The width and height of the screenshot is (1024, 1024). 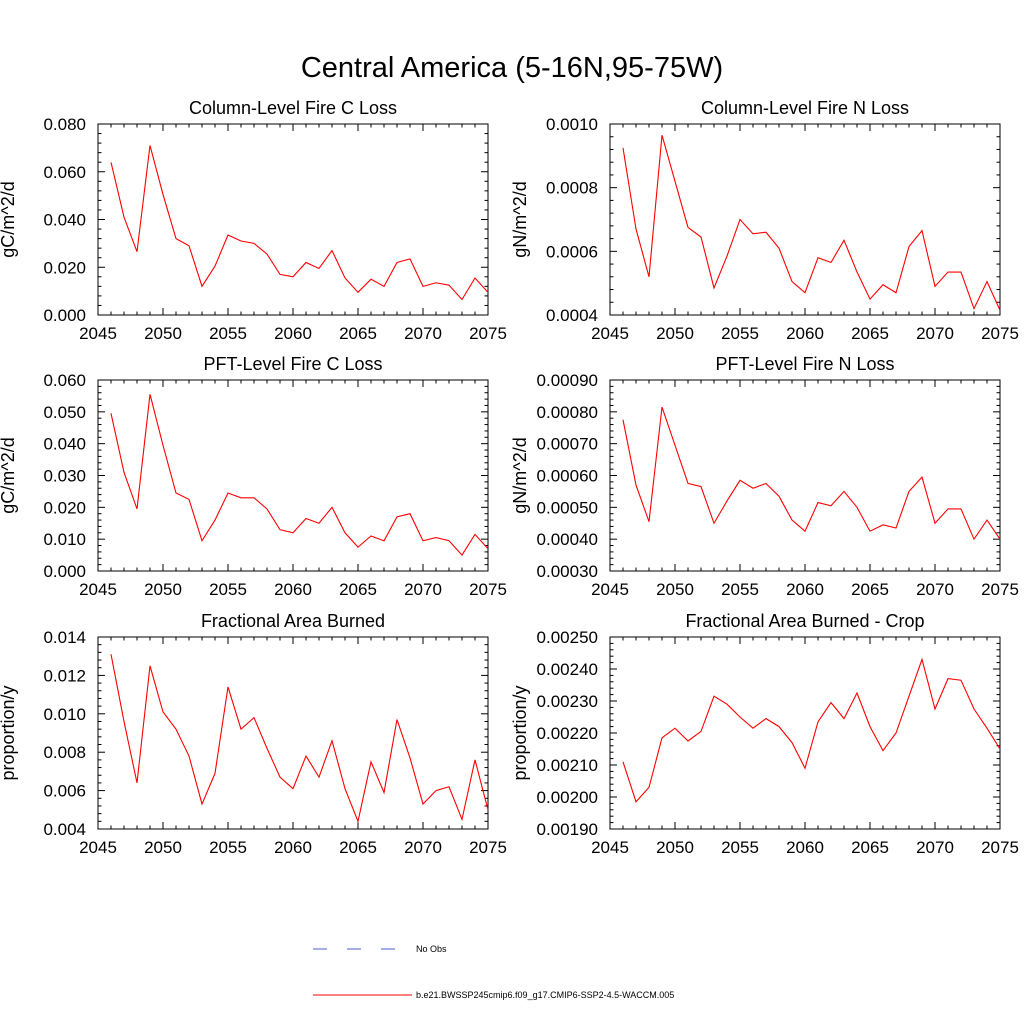 What do you see at coordinates (572, 188) in the screenshot?
I see `y-tick-label: 0.0008` at bounding box center [572, 188].